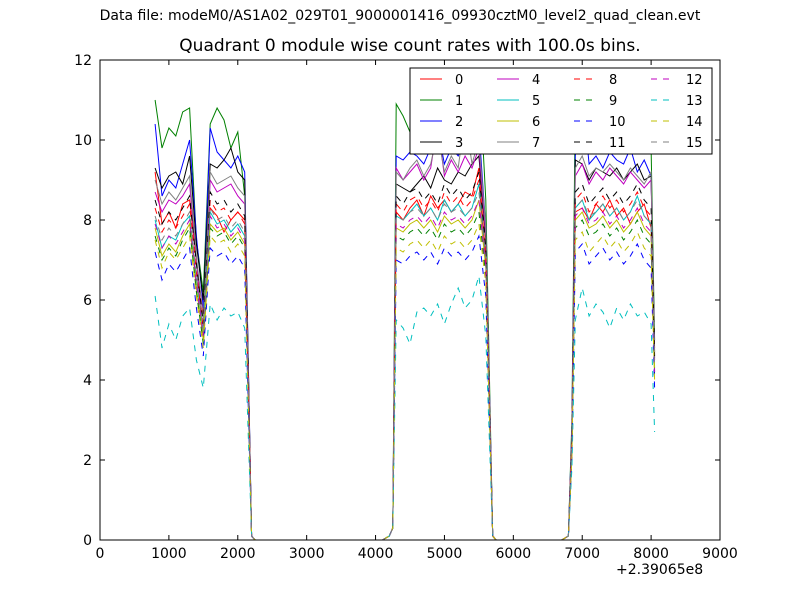  Describe the element at coordinates (660, 570) in the screenshot. I see `x-offset-label: +2.39065e8` at that location.